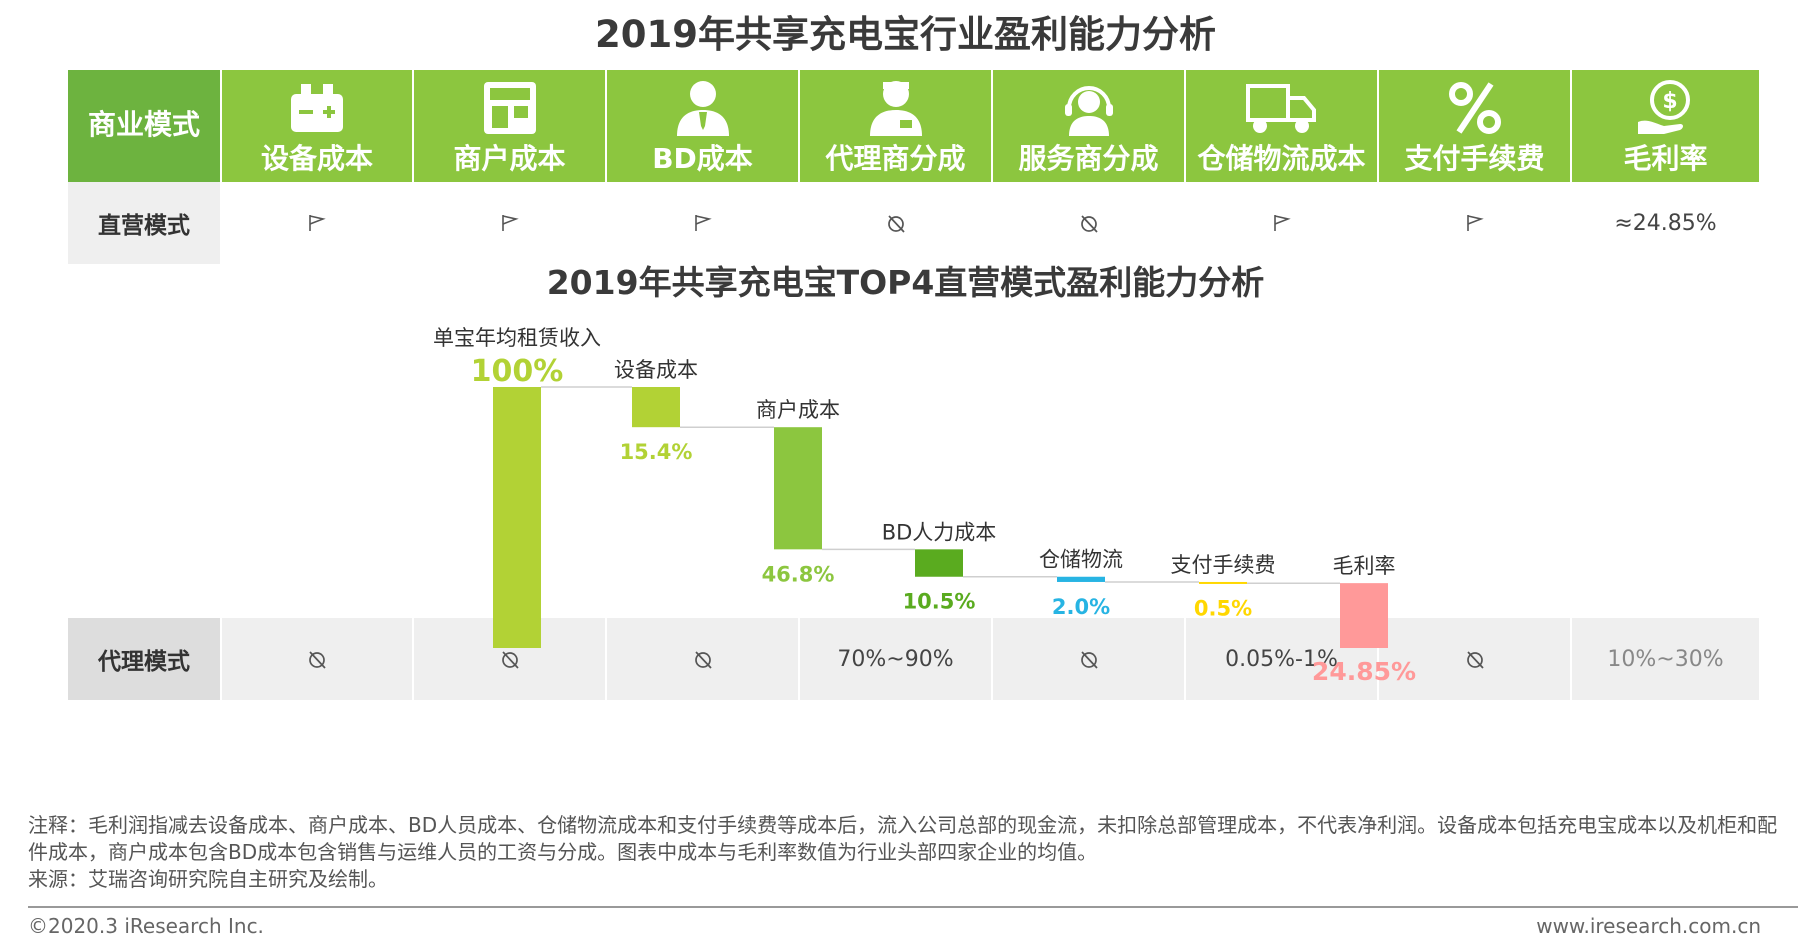 The image size is (1811, 939). I want to click on header-label: 仓储物流成本, so click(1281, 158).